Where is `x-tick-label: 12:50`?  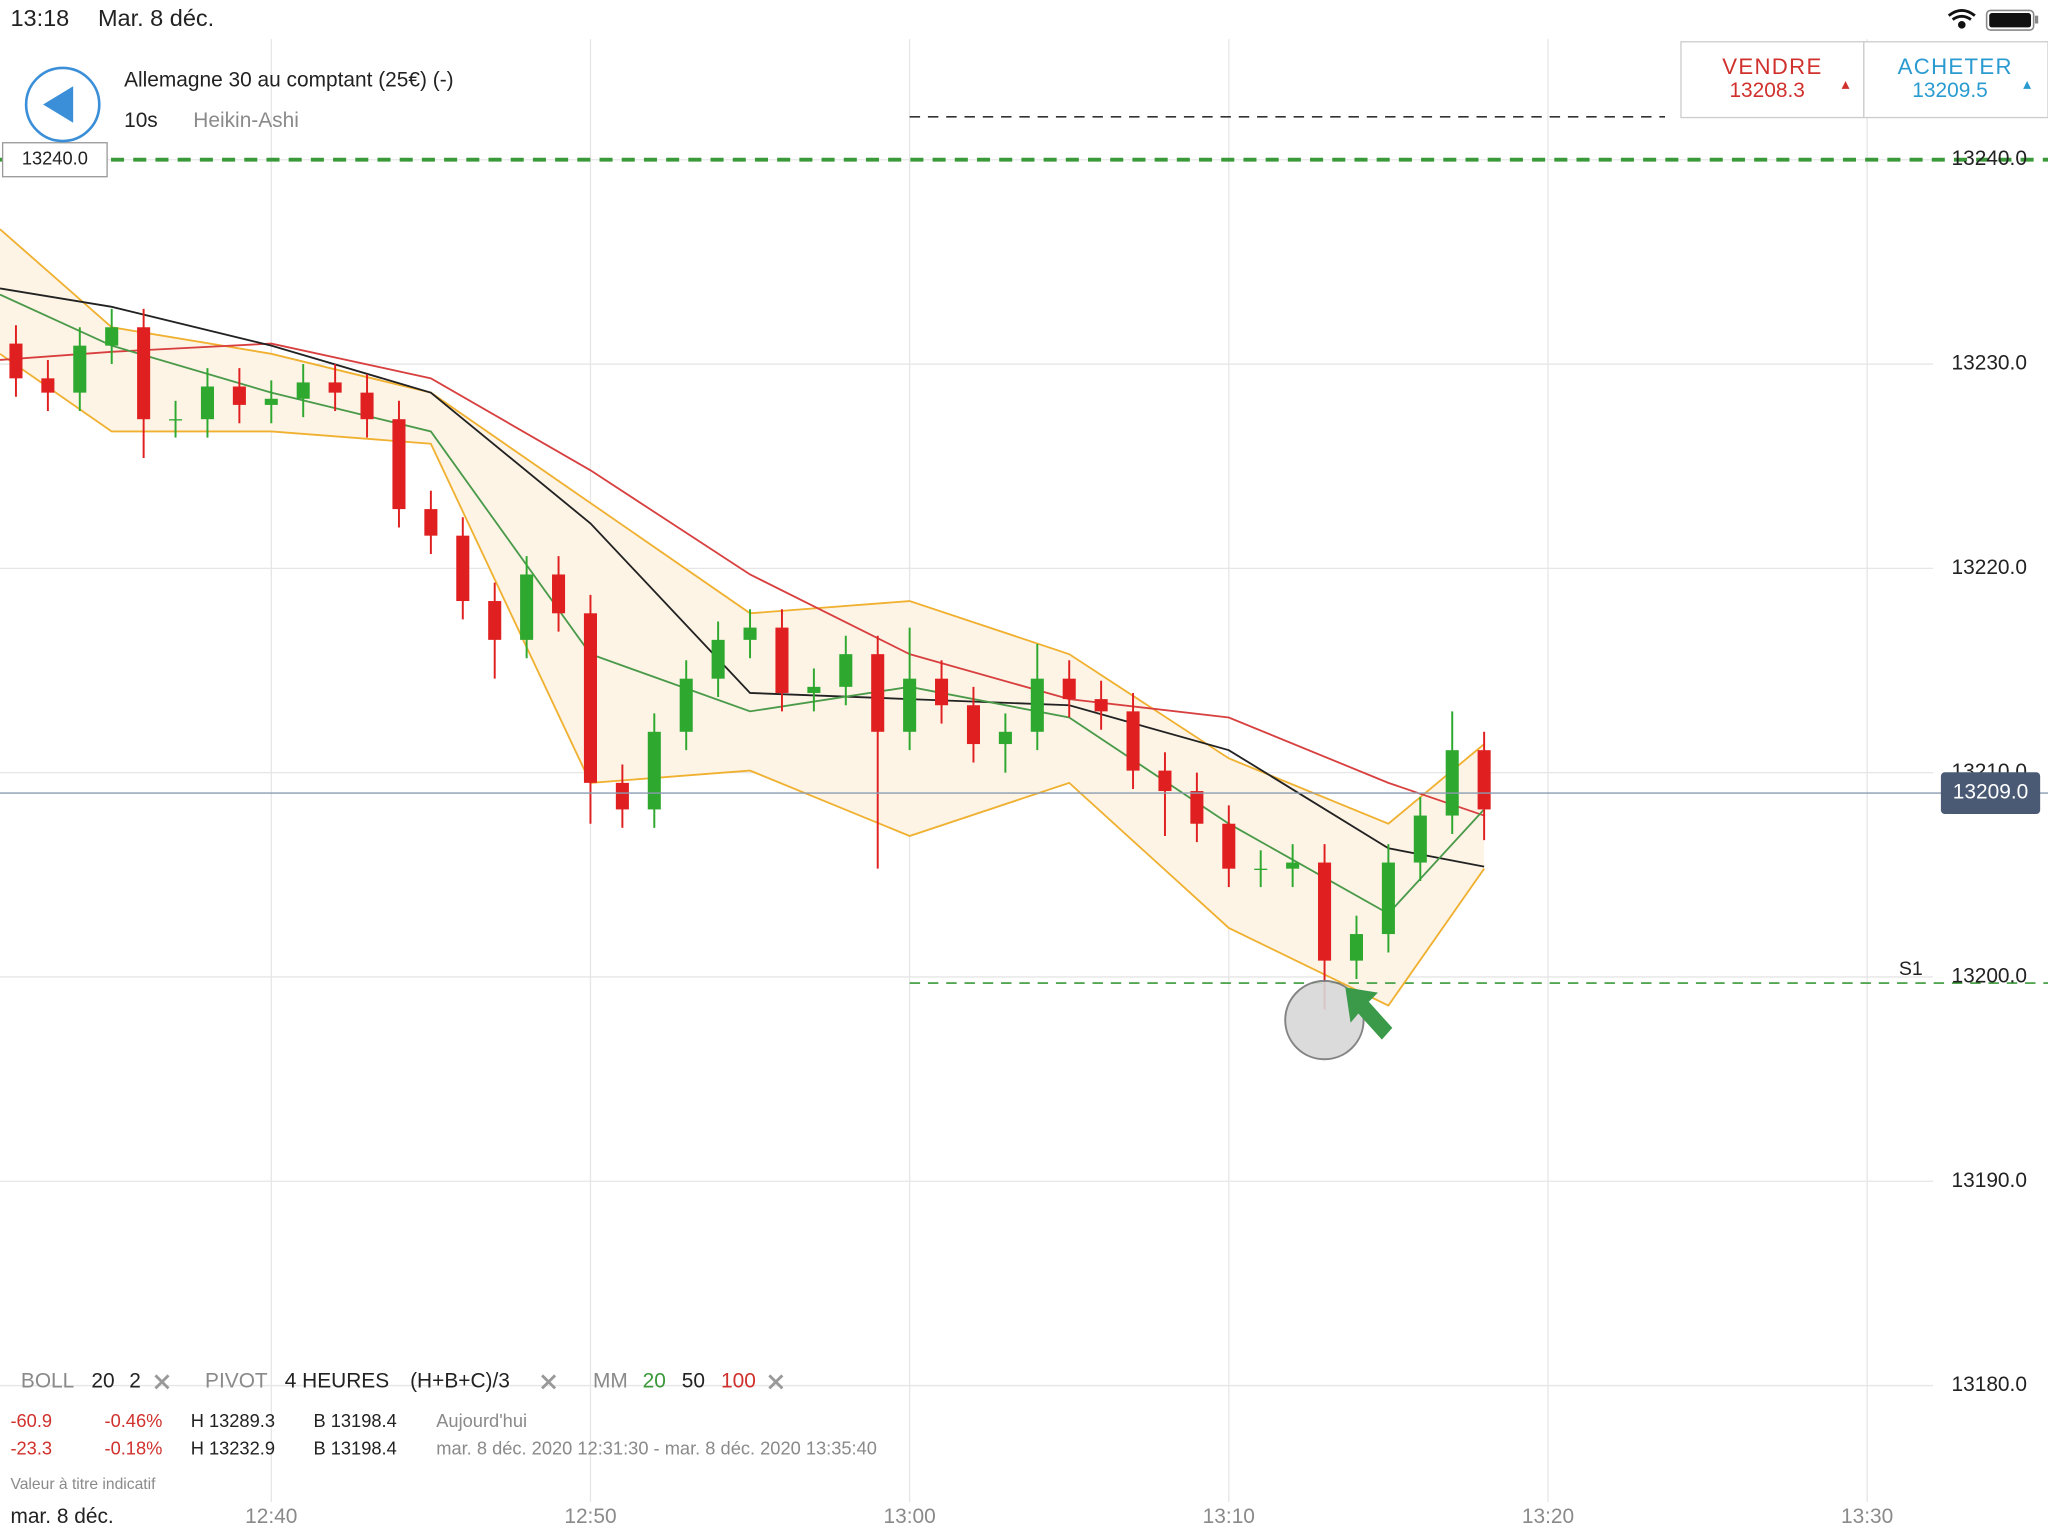
x-tick-label: 12:50 is located at coordinates (590, 1516).